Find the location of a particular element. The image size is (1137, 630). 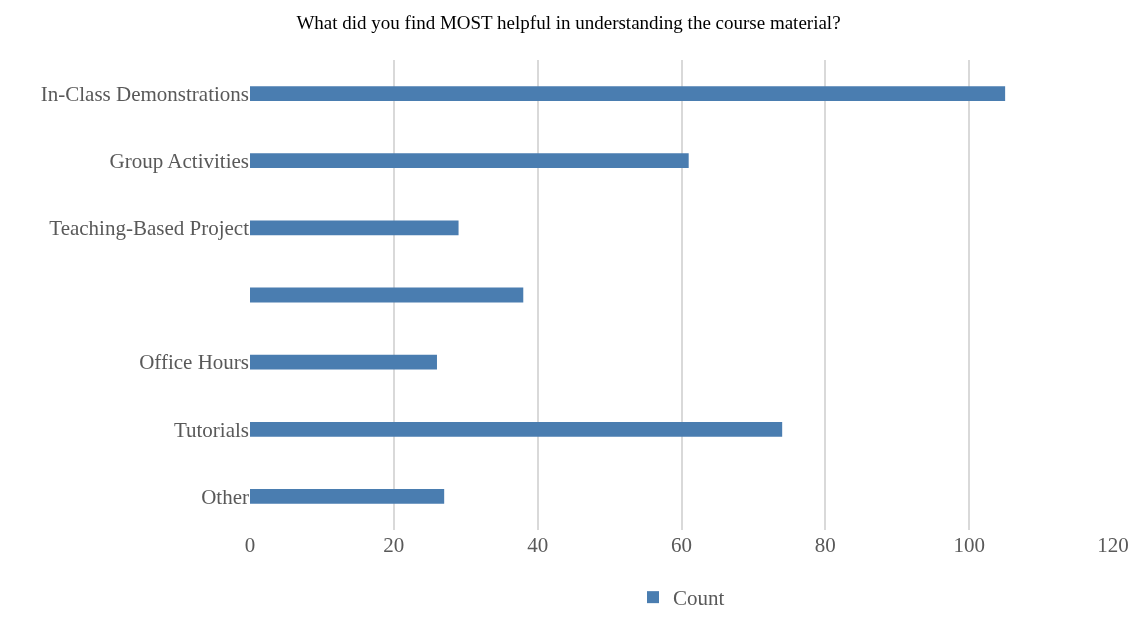

x-tick-label: 80 is located at coordinates (825, 545).